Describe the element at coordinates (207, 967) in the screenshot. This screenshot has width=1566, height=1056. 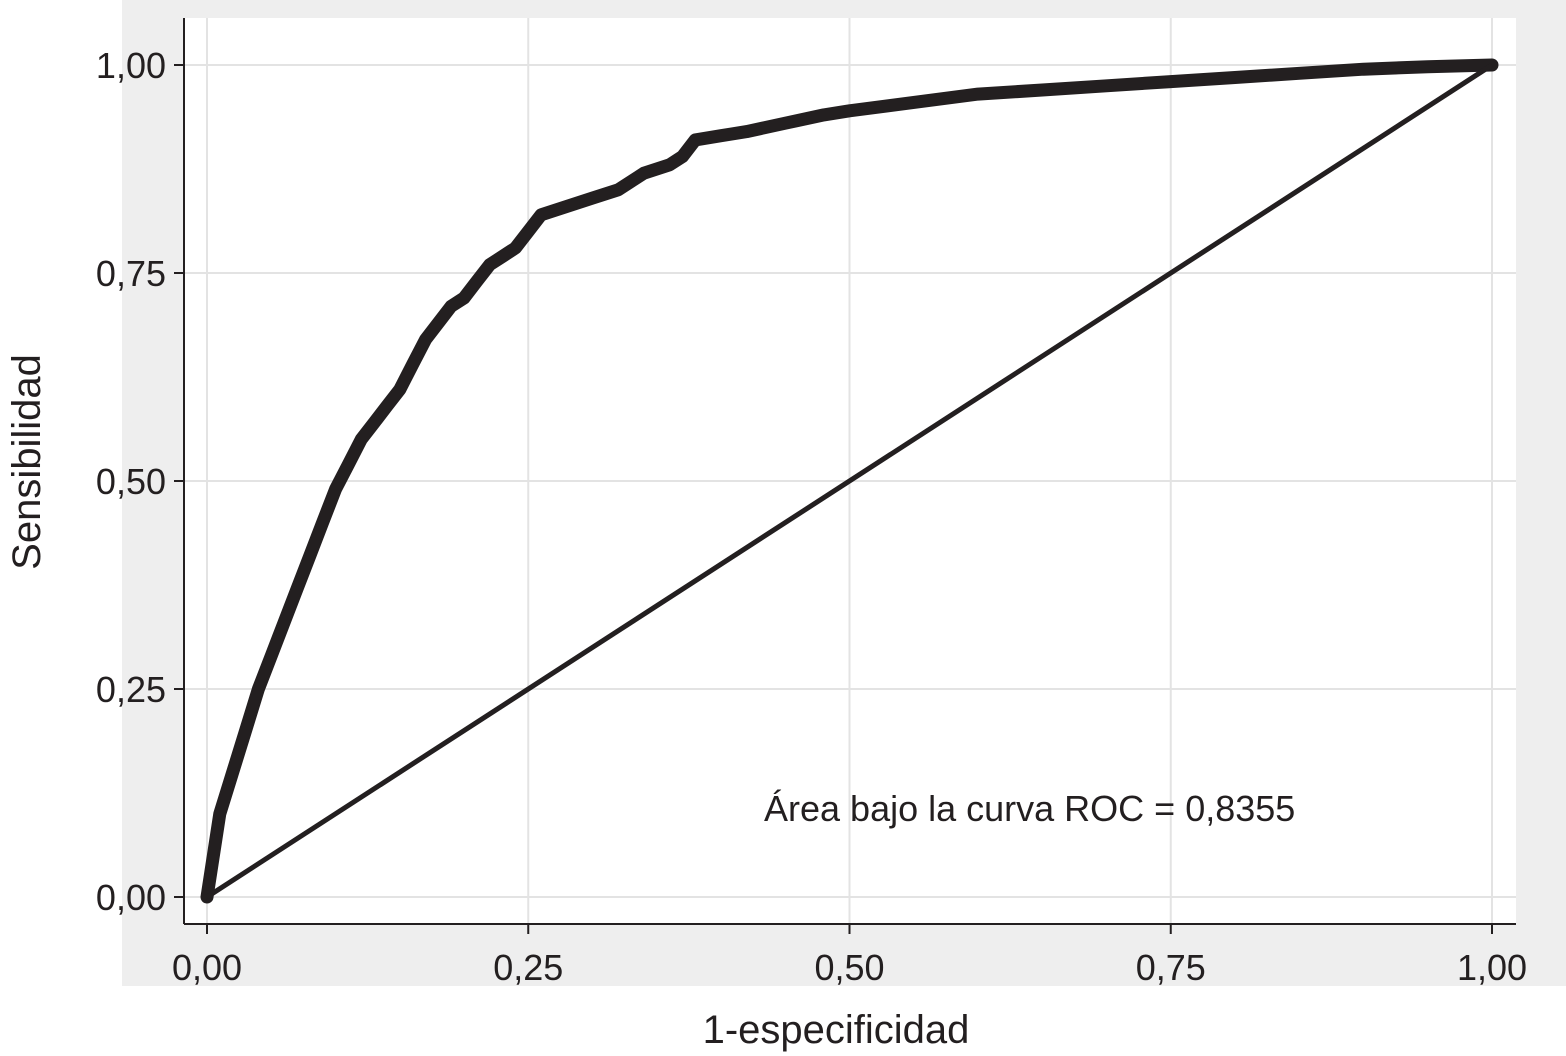
I see `x-tick-label: 0,00` at that location.